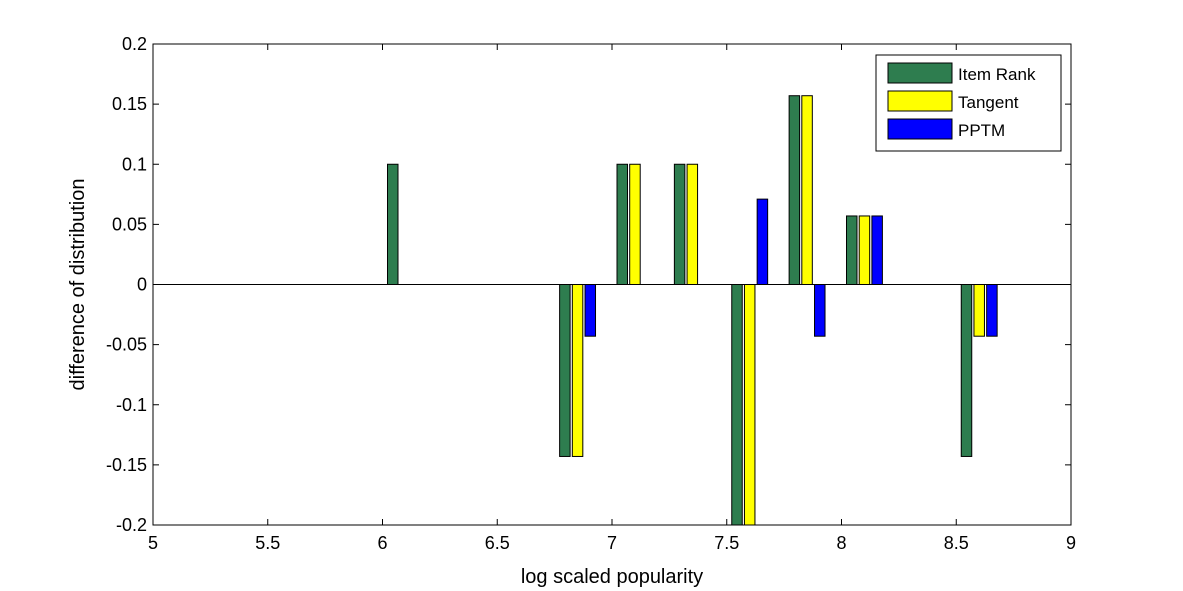  I want to click on legend-label: PPTM, so click(981, 130).